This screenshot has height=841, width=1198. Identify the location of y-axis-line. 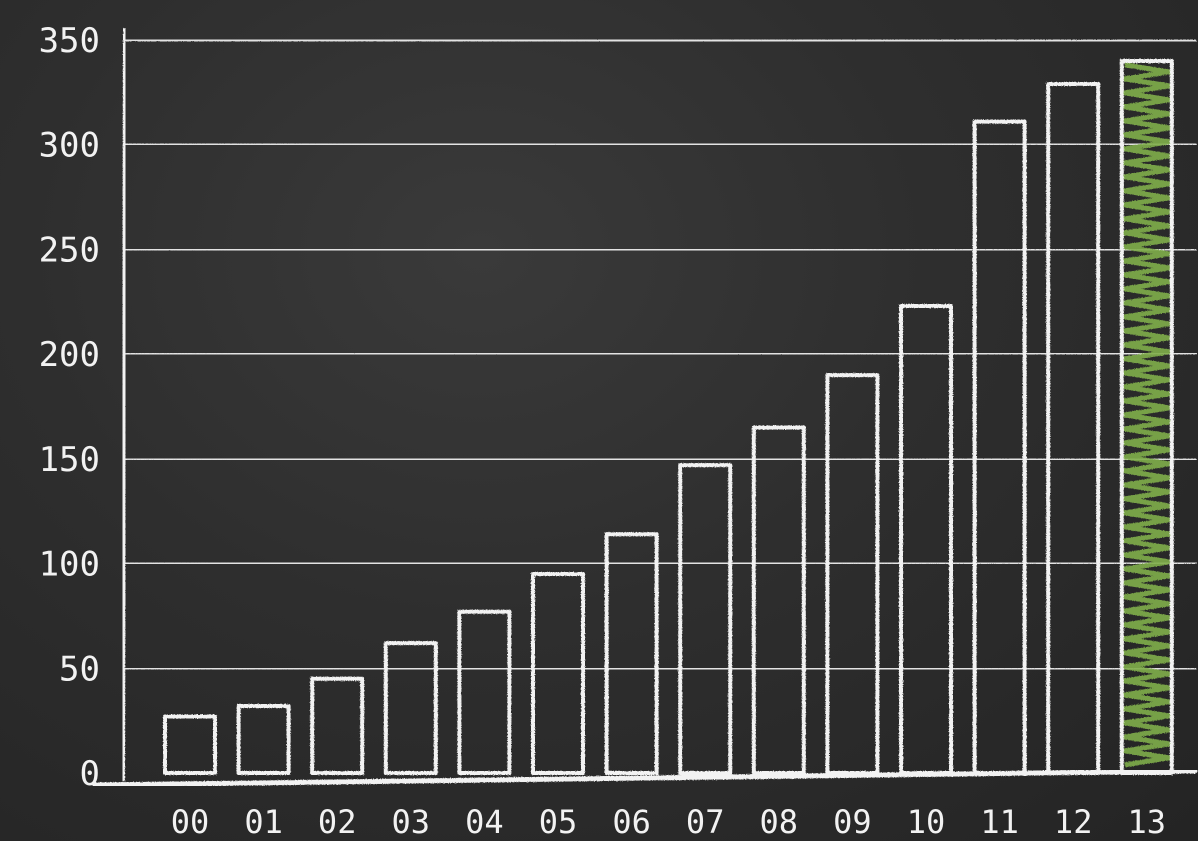
(124, 404).